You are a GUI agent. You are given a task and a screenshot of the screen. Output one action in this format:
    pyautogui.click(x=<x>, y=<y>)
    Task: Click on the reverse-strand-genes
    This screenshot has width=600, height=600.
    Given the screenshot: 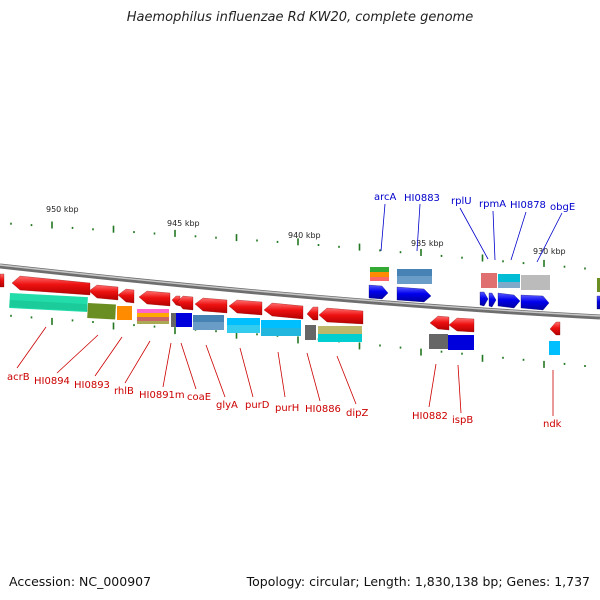 What is the action you would take?
    pyautogui.click(x=280, y=304)
    